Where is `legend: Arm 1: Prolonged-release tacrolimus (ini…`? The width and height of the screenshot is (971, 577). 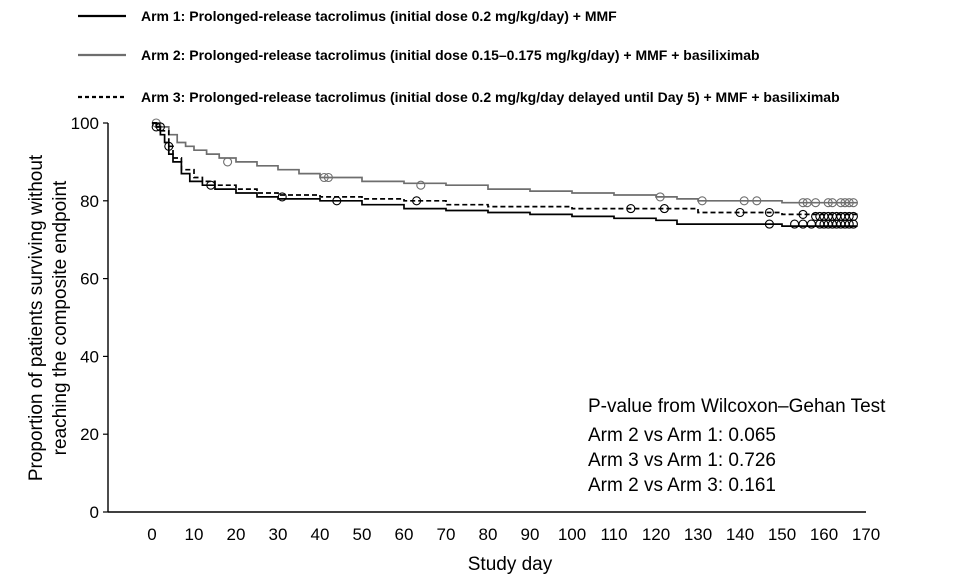 legend: Arm 1: Prolonged-release tacrolimus (ini… is located at coordinates (459, 56).